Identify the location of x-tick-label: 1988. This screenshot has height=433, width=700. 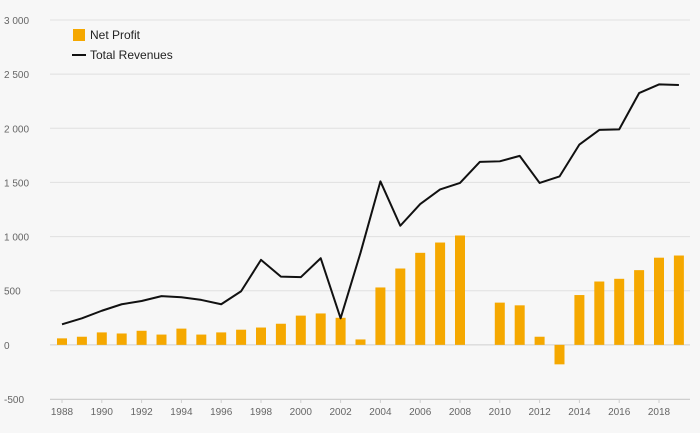
(62, 412).